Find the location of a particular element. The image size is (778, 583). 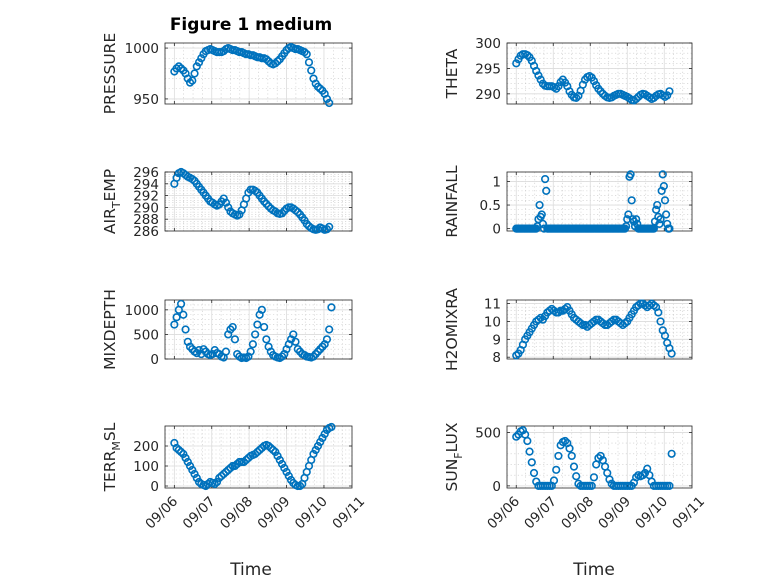

subplot-1: 290 295 300 THETA is located at coordinates (568, 70).